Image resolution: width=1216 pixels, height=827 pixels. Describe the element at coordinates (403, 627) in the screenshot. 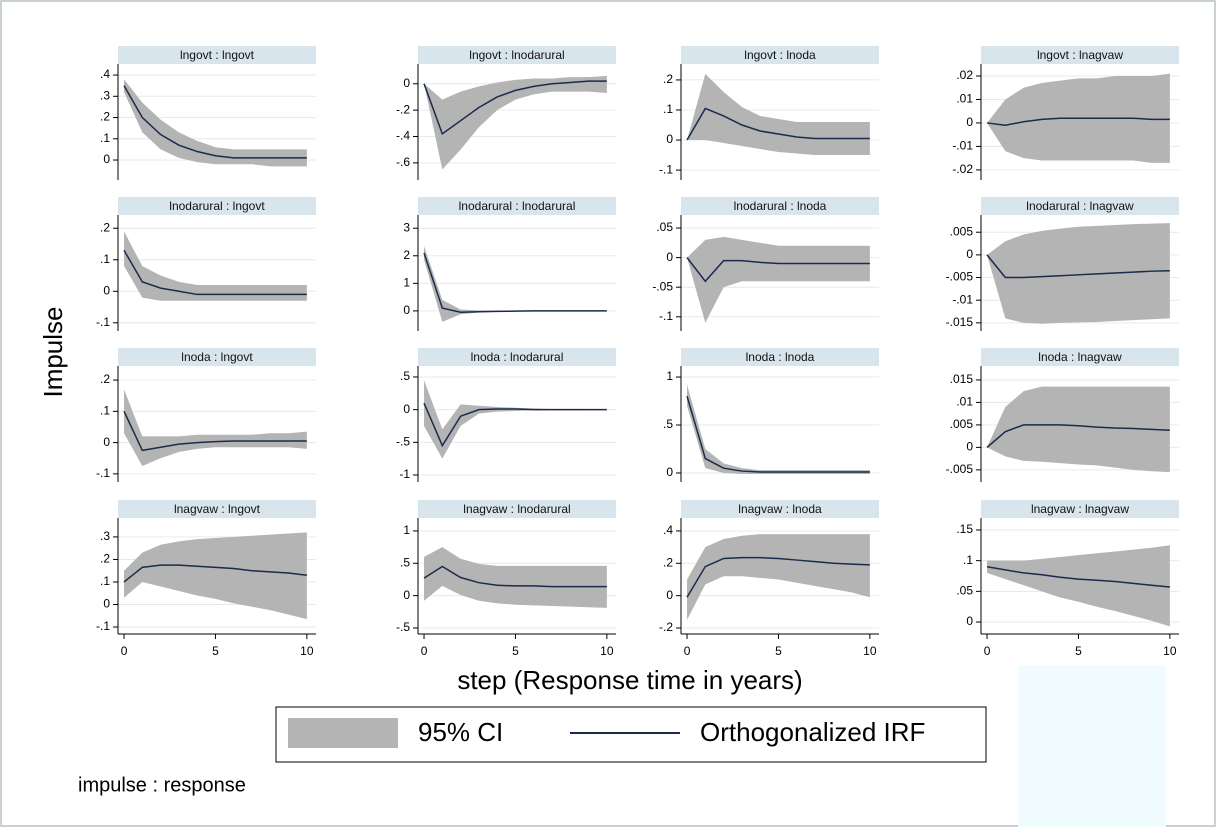

I see `y-tick-label: -.5` at that location.